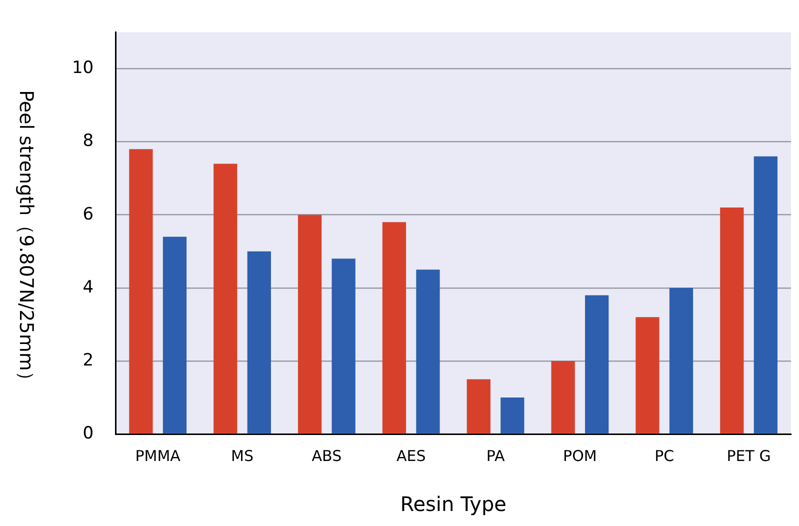 This screenshot has width=799, height=526. What do you see at coordinates (453, 504) in the screenshot?
I see `x-axis-title: Resin Type` at bounding box center [453, 504].